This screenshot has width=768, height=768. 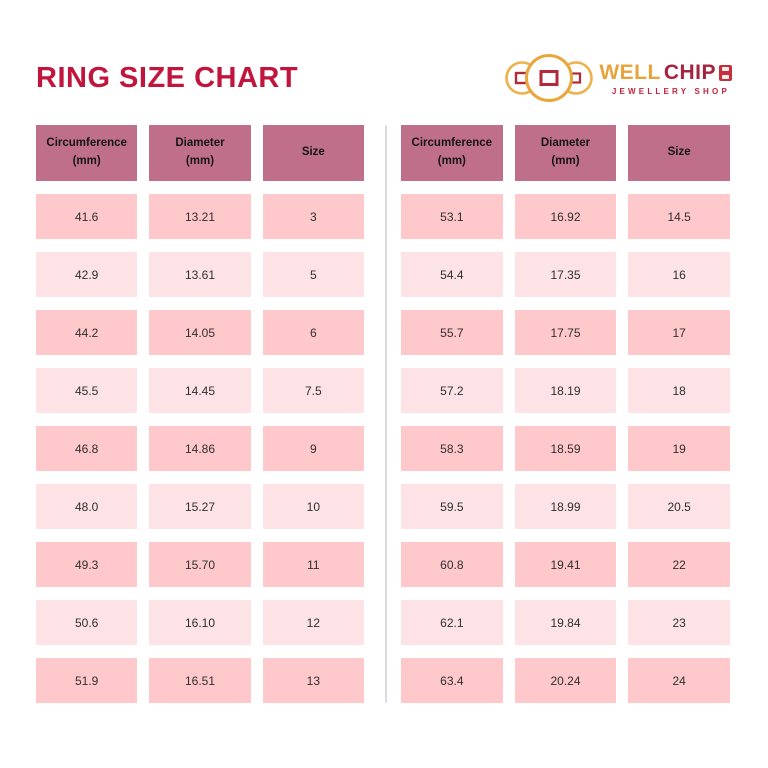 I want to click on data-cell: 16, so click(x=679, y=274).